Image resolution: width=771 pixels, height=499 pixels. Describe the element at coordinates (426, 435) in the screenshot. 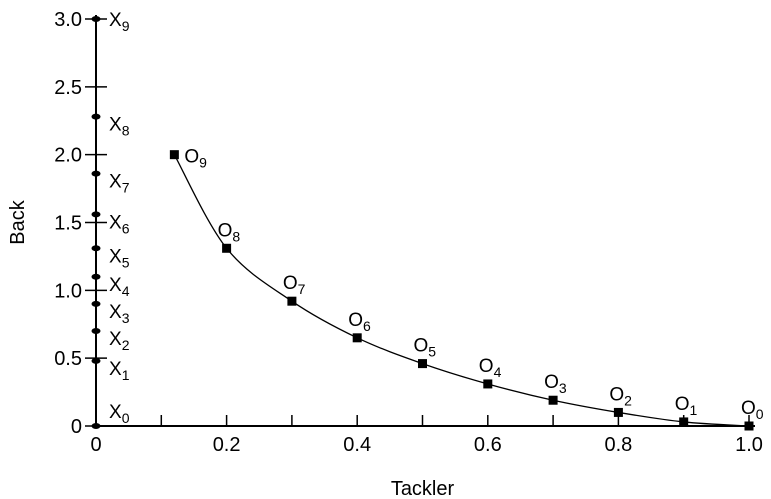

I see `x-ticks: 0 0.2 0.4 0.6 0.8 1.0` at that location.